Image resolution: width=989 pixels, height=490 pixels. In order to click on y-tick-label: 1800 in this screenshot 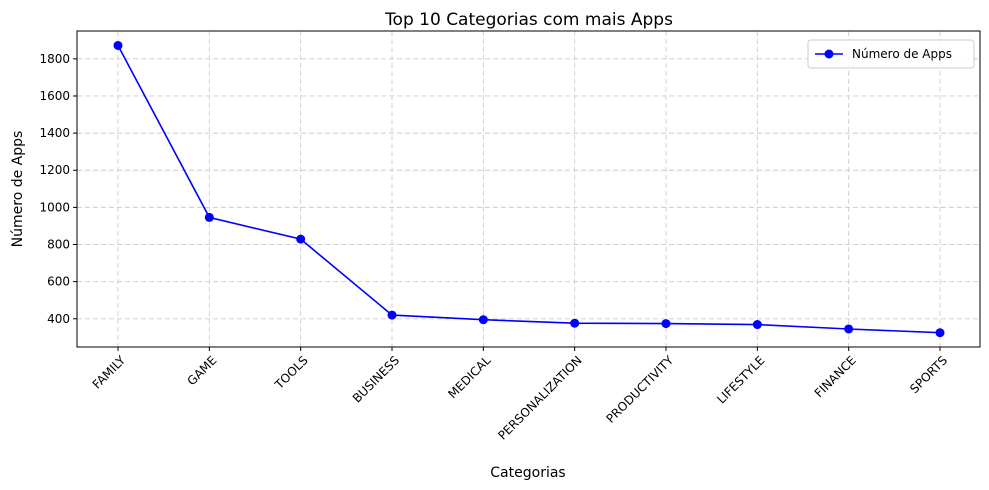, I will do `click(54, 59)`.